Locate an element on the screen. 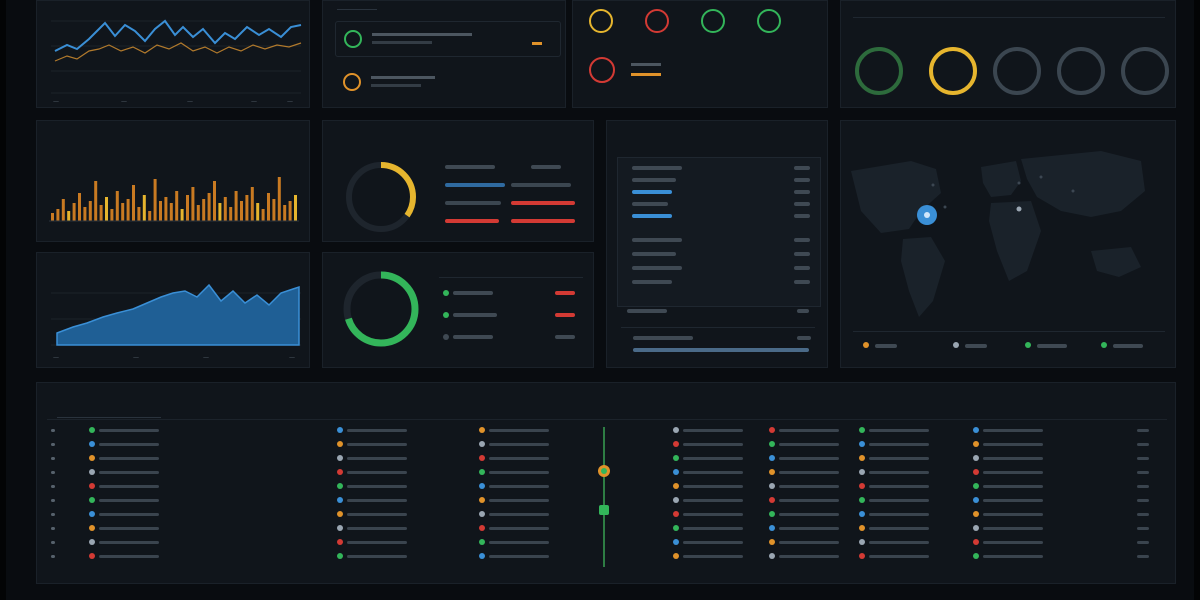 Image resolution: width=1200 pixels, height=600 pixels. bar-chart is located at coordinates (174, 199).